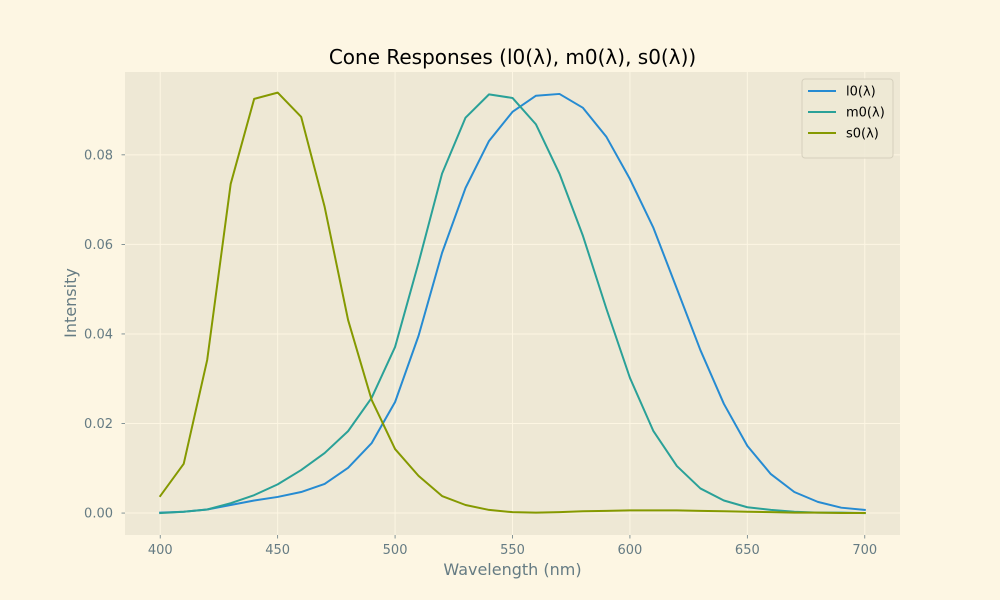 The image size is (1000, 600). What do you see at coordinates (630, 550) in the screenshot?
I see `x-tick-label: 600` at bounding box center [630, 550].